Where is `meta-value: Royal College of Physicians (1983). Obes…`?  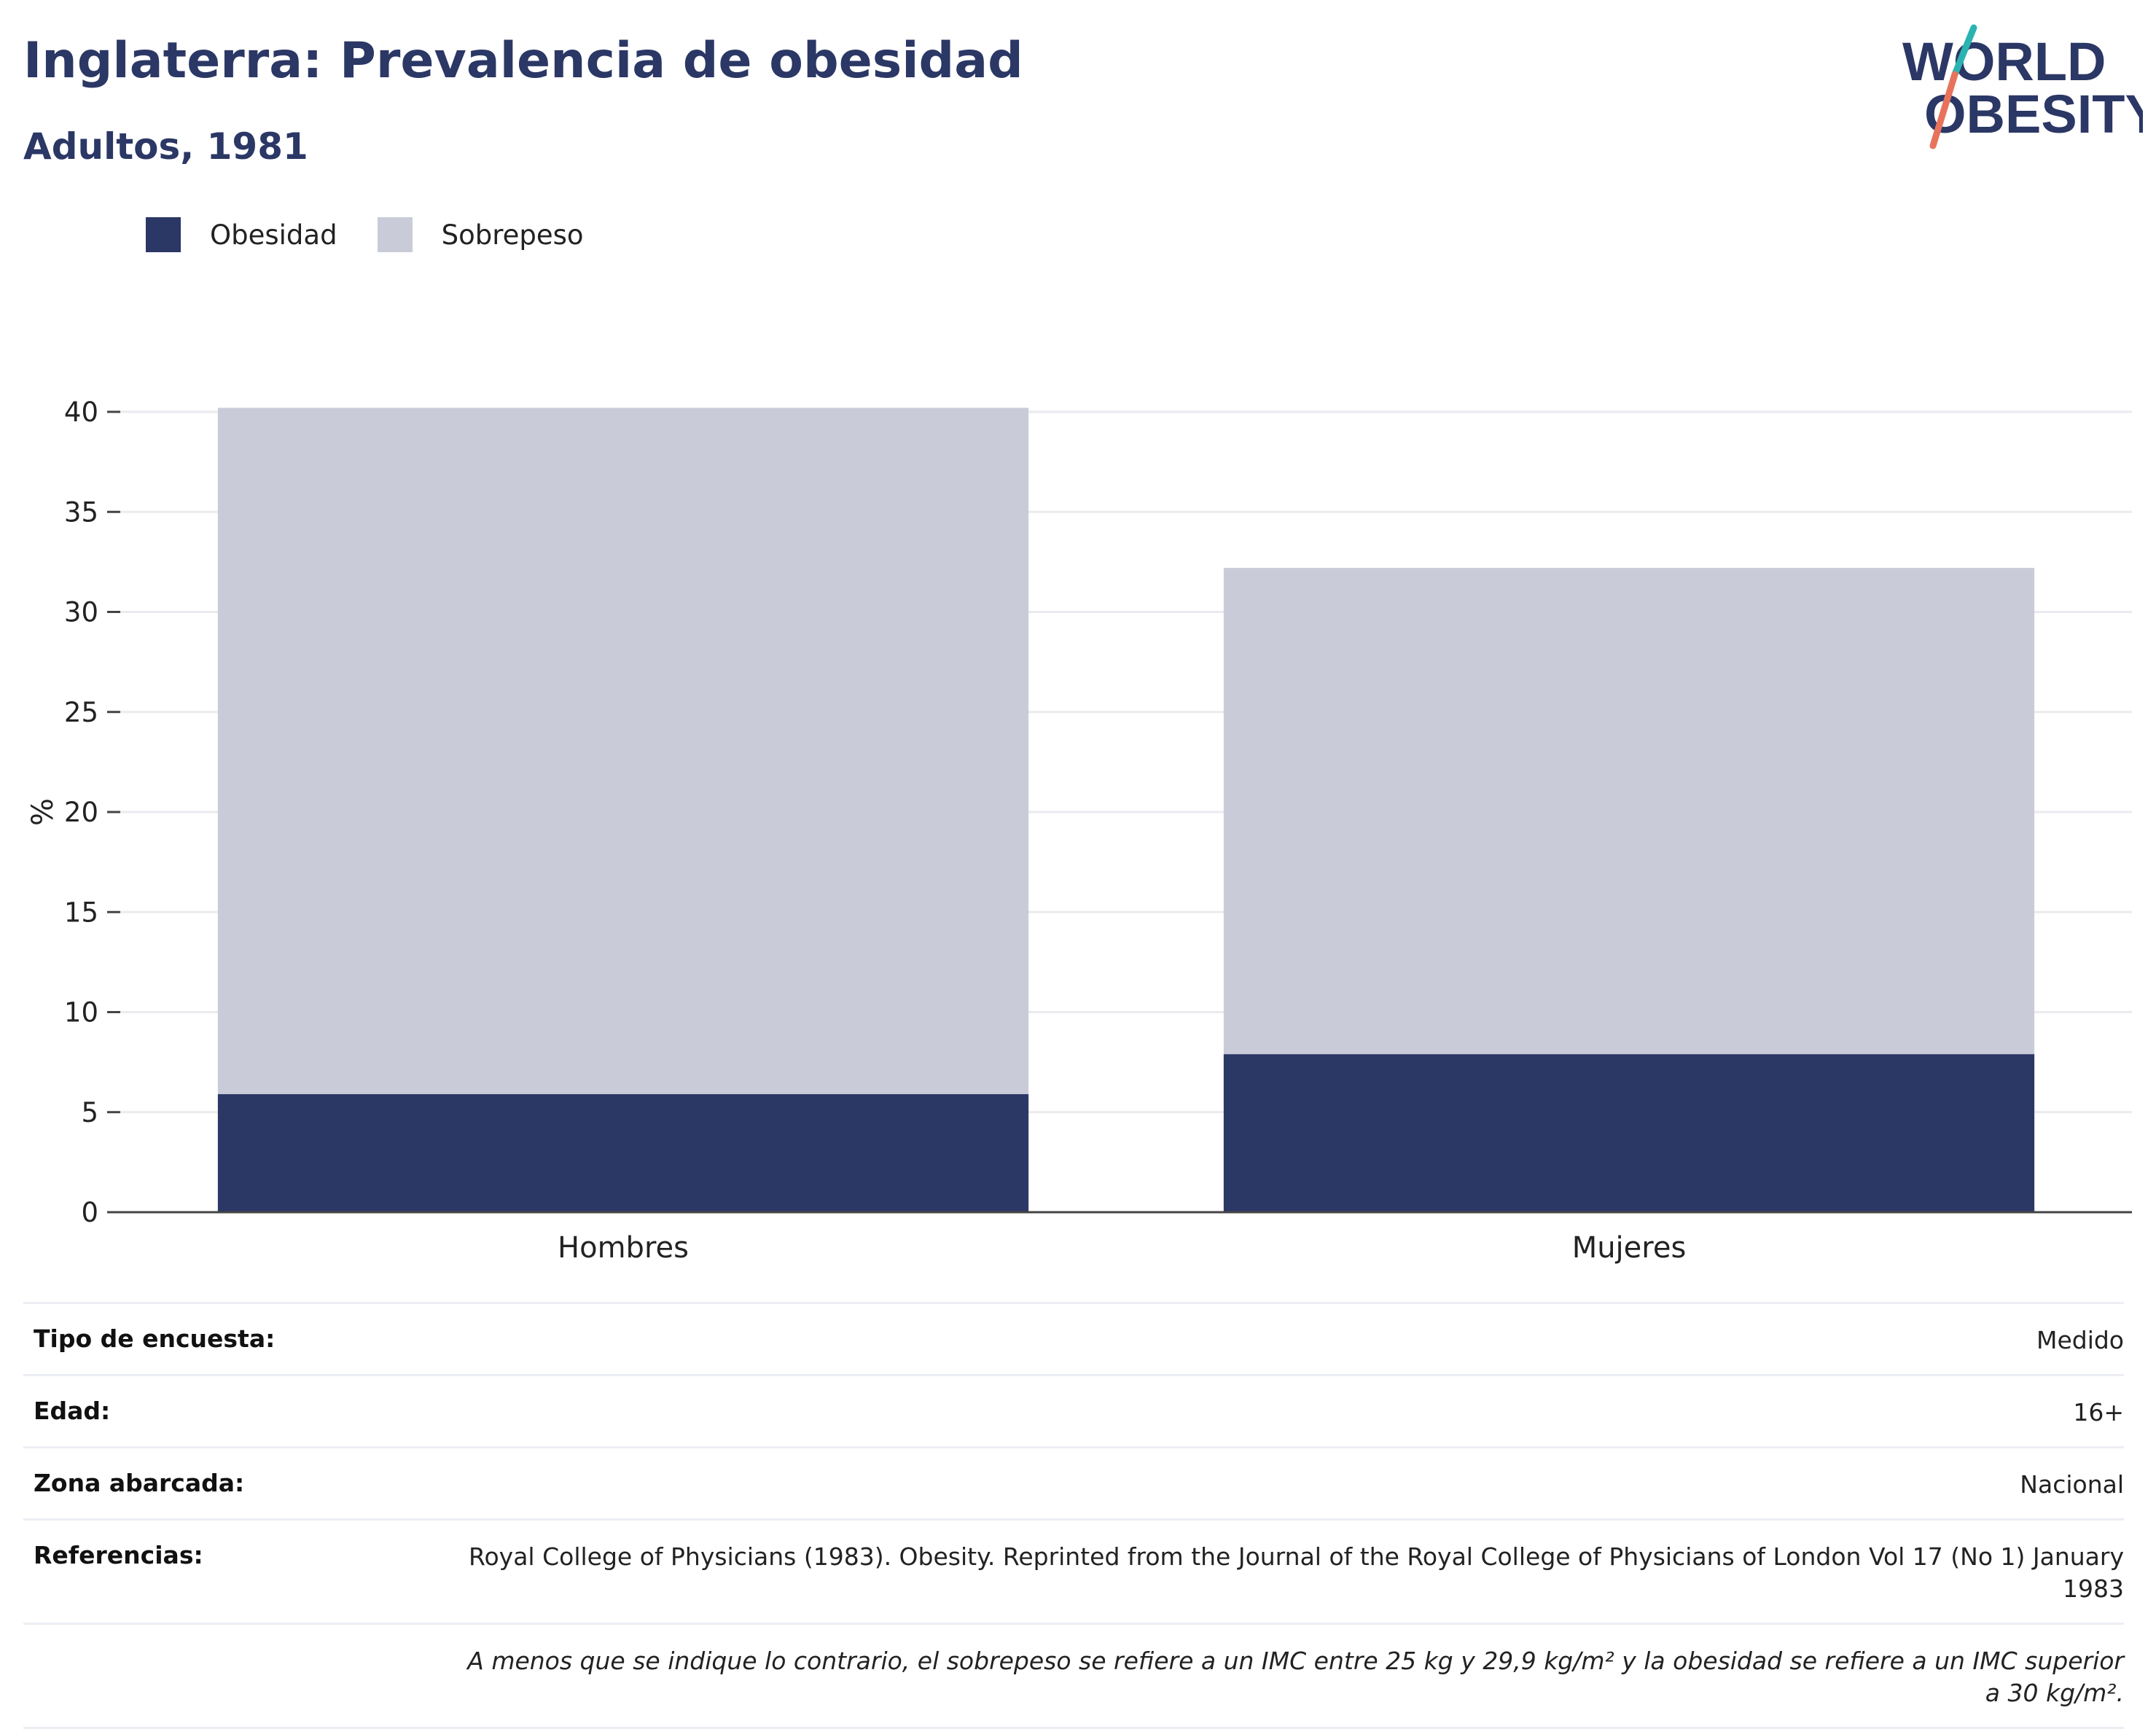
meta-value: Royal College of Physicians (1983). Obes… is located at coordinates (1297, 1572).